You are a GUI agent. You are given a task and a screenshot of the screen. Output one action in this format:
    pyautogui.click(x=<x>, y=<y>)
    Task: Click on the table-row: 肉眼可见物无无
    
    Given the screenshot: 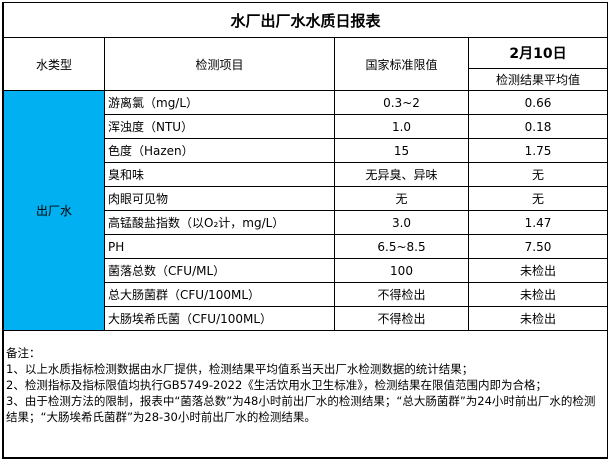 What is the action you would take?
    pyautogui.click(x=306, y=198)
    